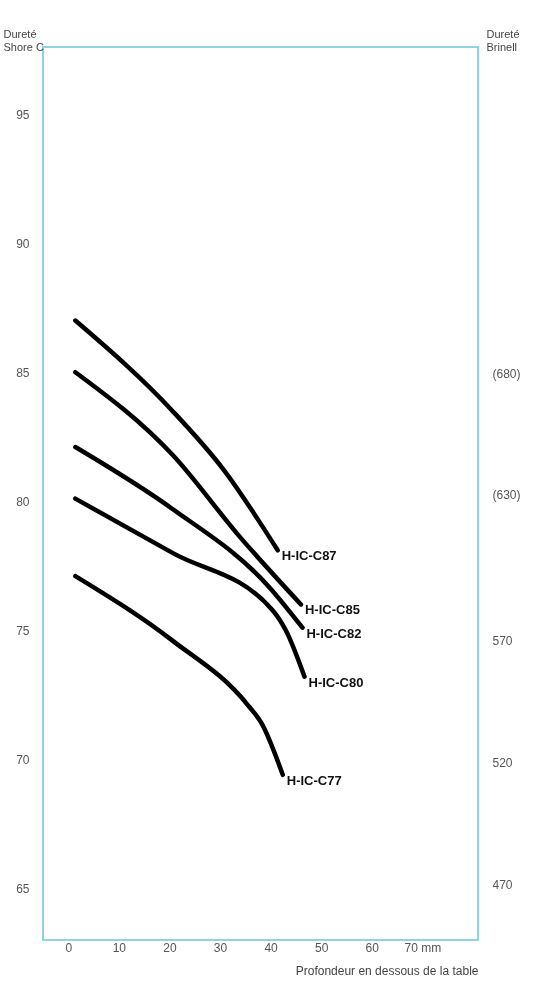 This screenshot has width=540, height=1006. Describe the element at coordinates (220, 947) in the screenshot. I see `x-tick-label: 30` at that location.